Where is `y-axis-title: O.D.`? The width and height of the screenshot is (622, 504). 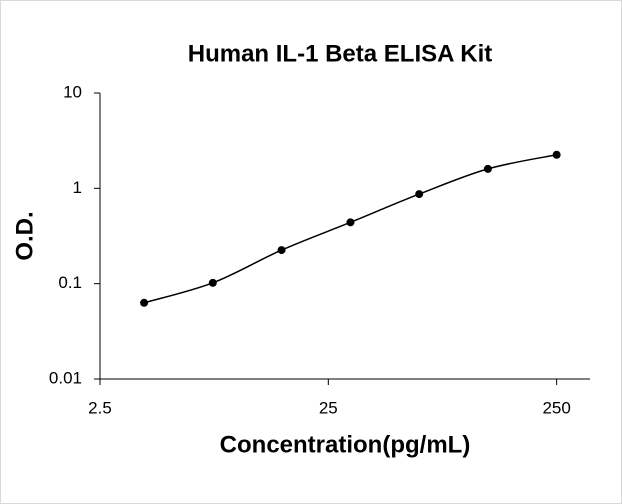 y-axis-title: O.D. is located at coordinates (24, 235).